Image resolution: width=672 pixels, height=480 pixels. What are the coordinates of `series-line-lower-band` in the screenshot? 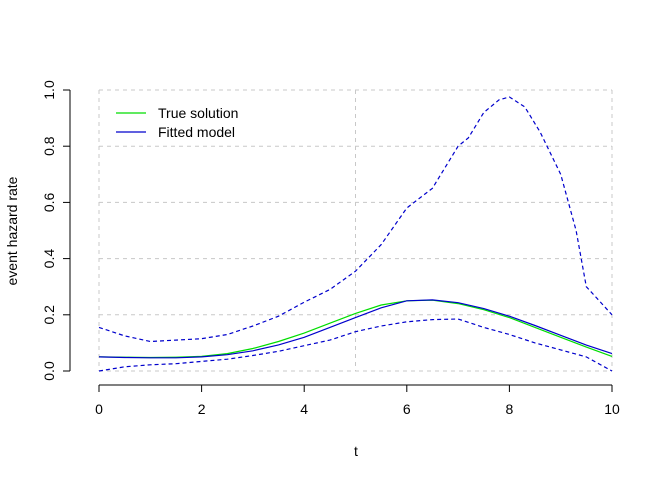 It's located at (355, 345).